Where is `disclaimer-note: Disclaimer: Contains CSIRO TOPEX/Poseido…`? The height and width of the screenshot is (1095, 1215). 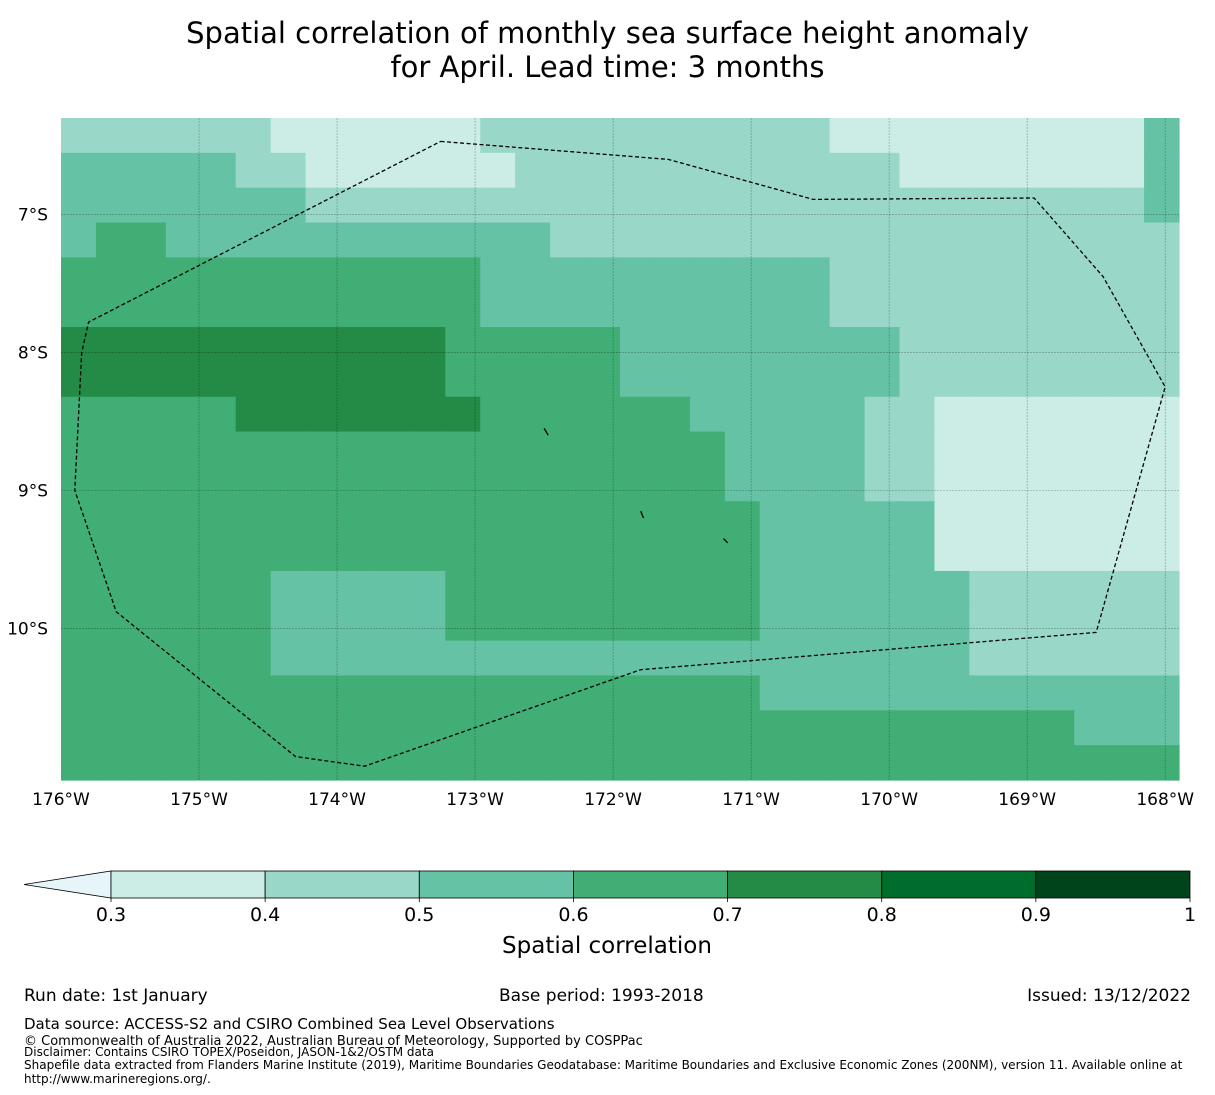 disclaimer-note: Disclaimer: Contains CSIRO TOPEX/Poseido… is located at coordinates (229, 1052).